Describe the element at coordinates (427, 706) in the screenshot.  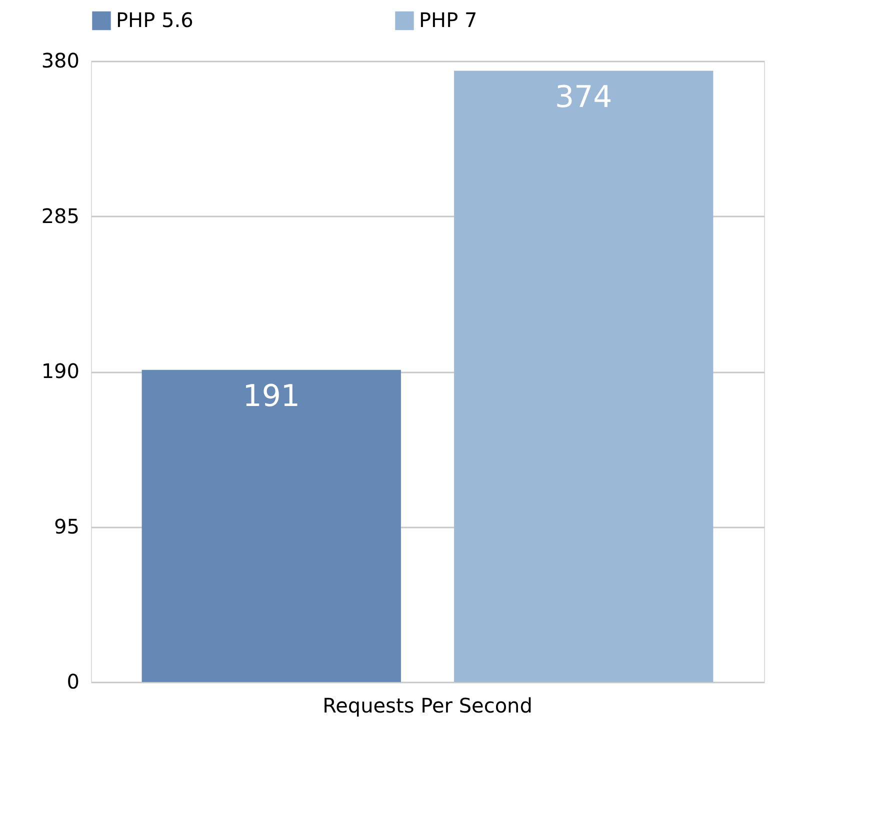
I see `x-tick-label: Requests Per Second` at that location.